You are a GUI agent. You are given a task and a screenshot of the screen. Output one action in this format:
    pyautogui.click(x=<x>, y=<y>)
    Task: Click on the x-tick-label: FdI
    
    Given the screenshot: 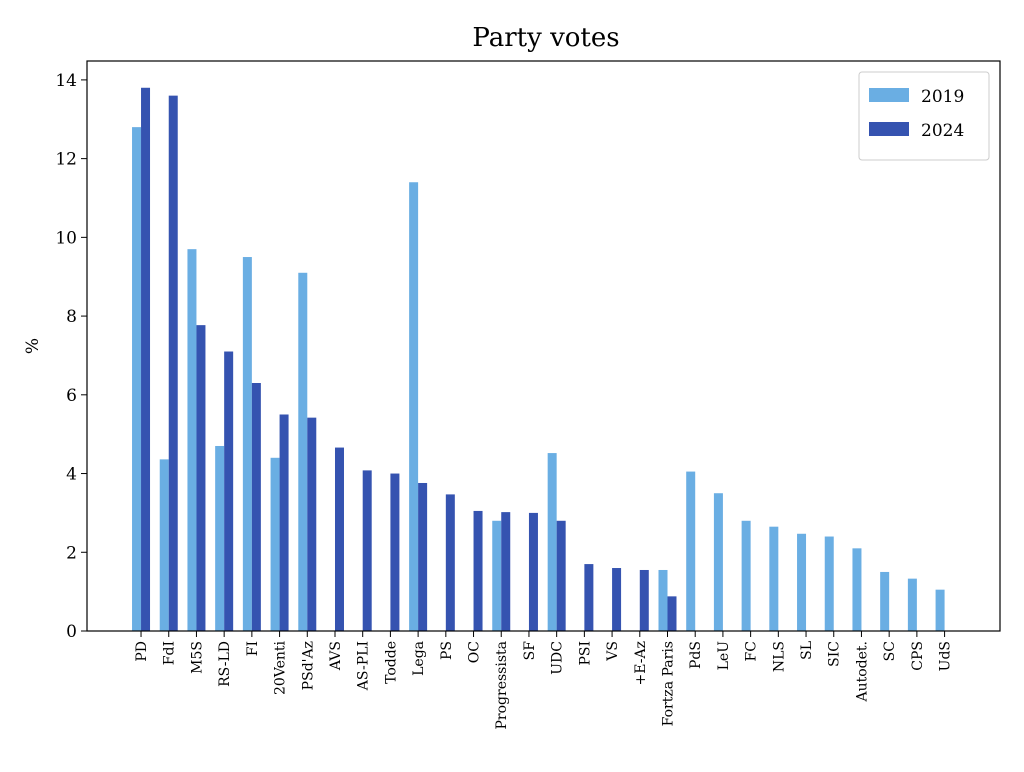 What is the action you would take?
    pyautogui.click(x=170, y=653)
    